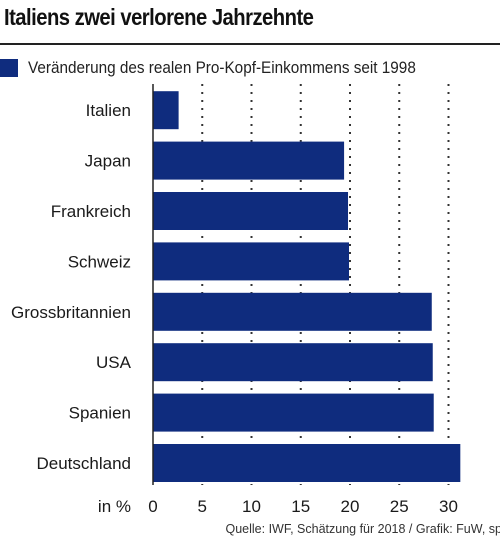  I want to click on legend-swatch, so click(9, 68).